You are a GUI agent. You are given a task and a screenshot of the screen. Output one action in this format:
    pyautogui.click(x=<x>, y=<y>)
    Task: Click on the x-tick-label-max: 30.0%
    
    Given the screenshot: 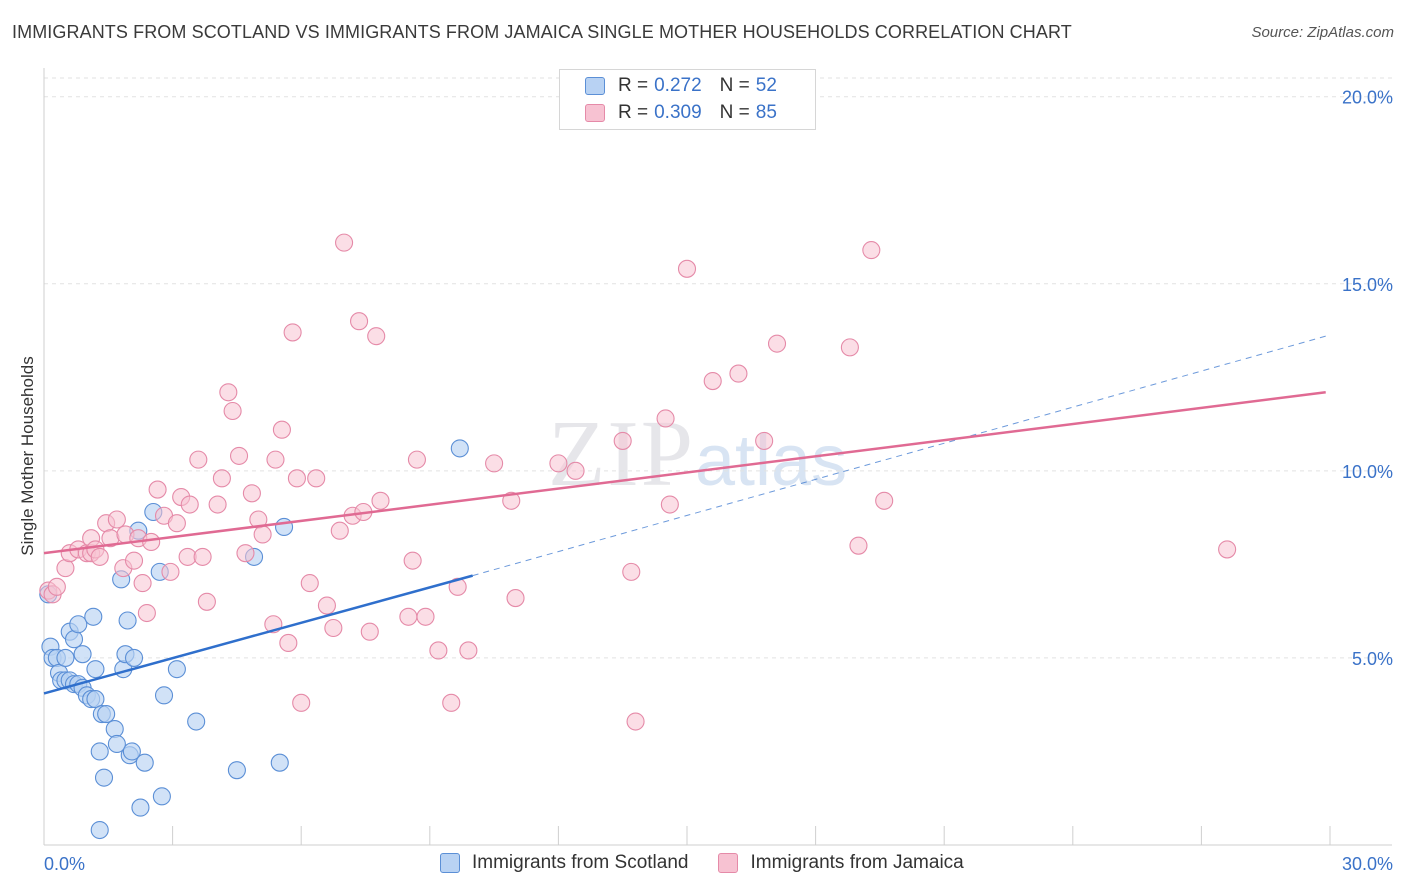 What is the action you would take?
    pyautogui.click(x=1367, y=864)
    